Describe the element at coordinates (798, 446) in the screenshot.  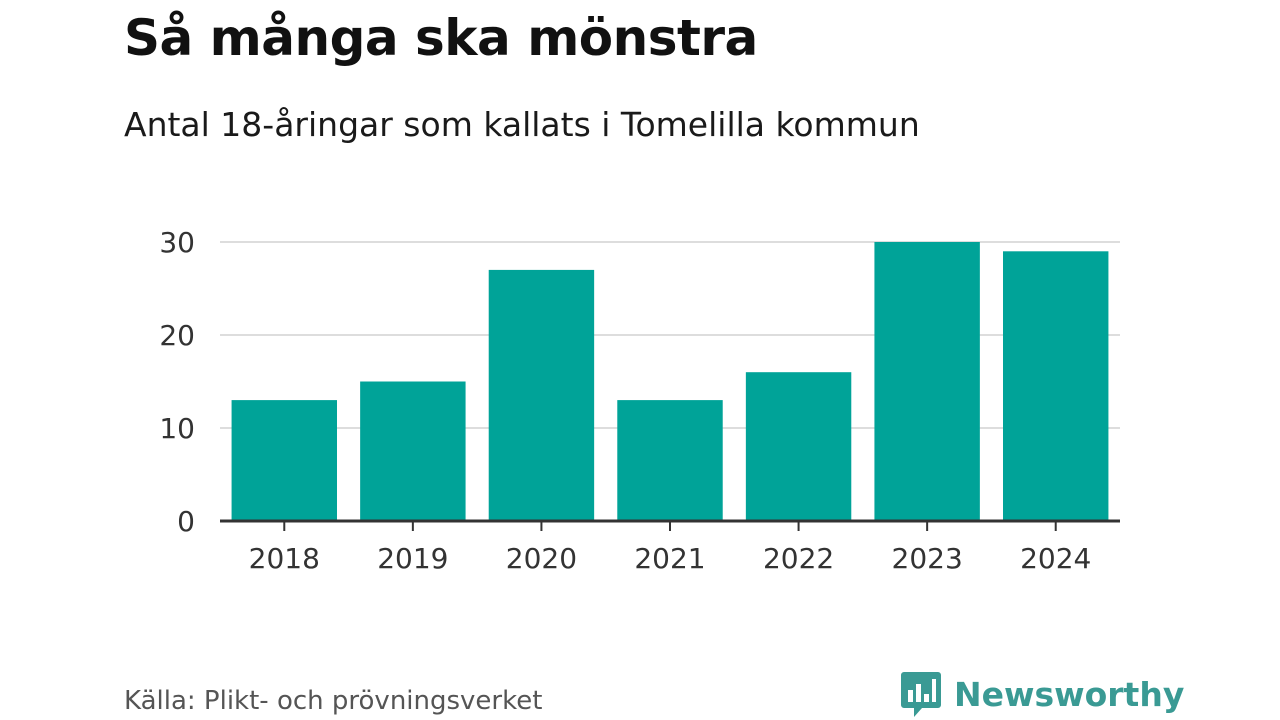
I see `bar-2022` at that location.